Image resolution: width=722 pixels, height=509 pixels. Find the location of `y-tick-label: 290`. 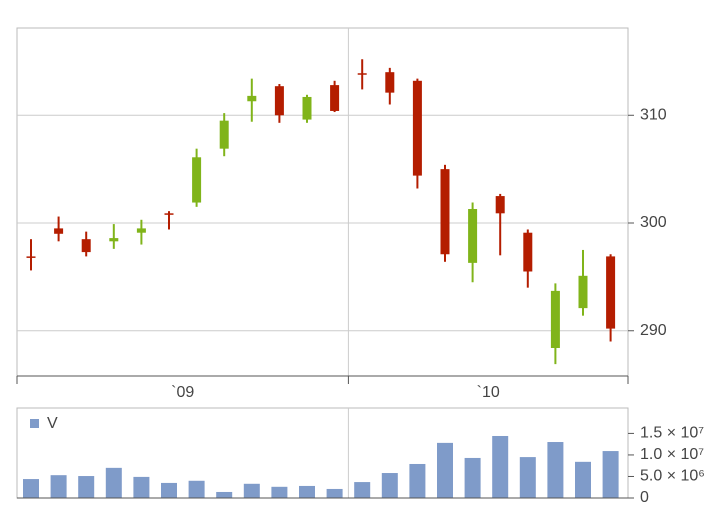

y-tick-label: 290 is located at coordinates (653, 330).